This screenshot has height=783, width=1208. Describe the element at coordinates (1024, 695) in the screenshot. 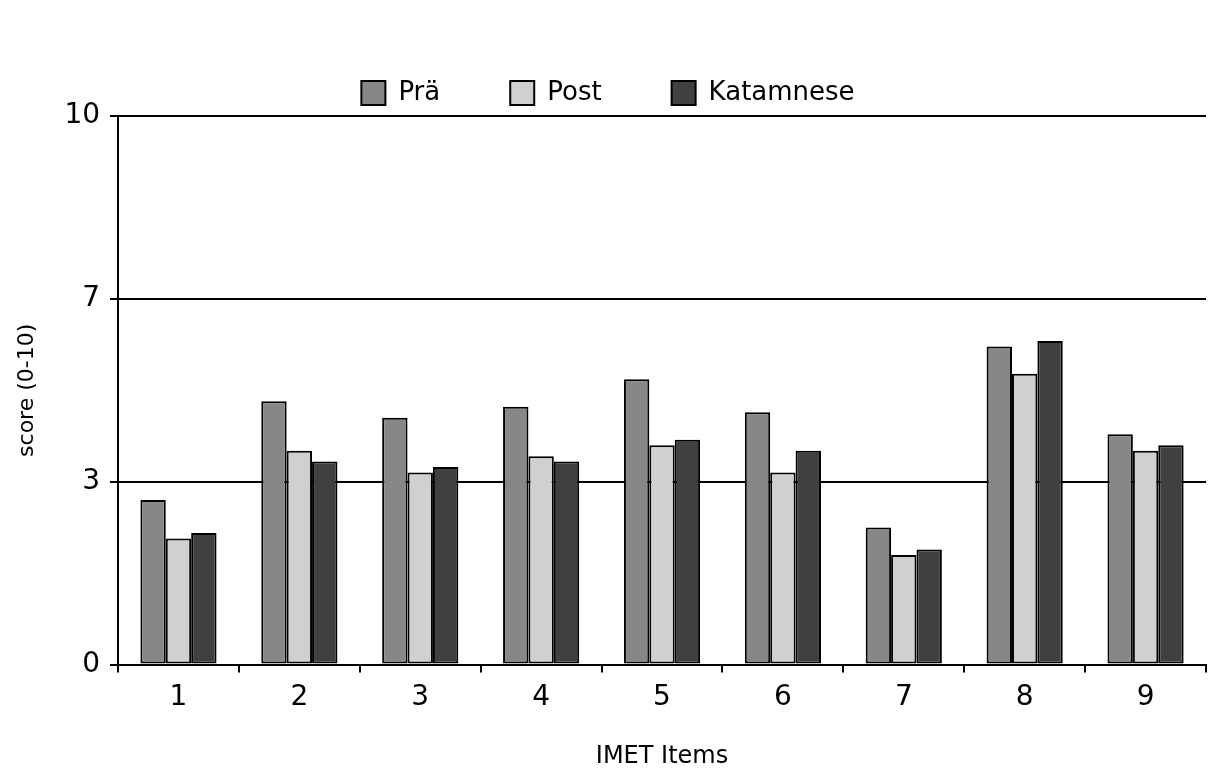

I see `x-tick-label: 8` at that location.